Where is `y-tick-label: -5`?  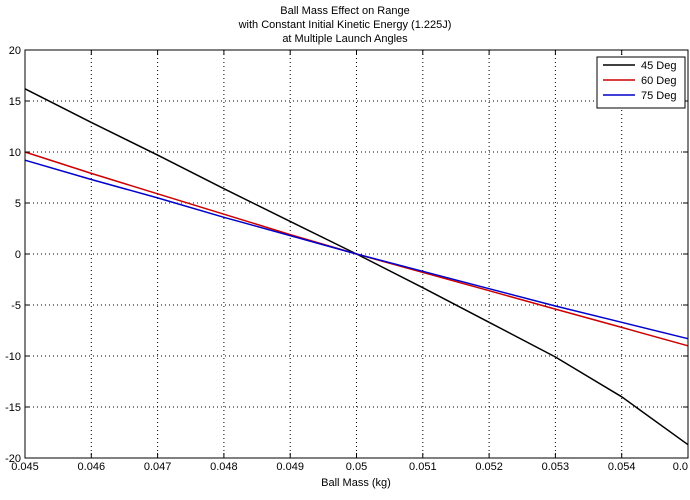
y-tick-label: -5 is located at coordinates (16, 306).